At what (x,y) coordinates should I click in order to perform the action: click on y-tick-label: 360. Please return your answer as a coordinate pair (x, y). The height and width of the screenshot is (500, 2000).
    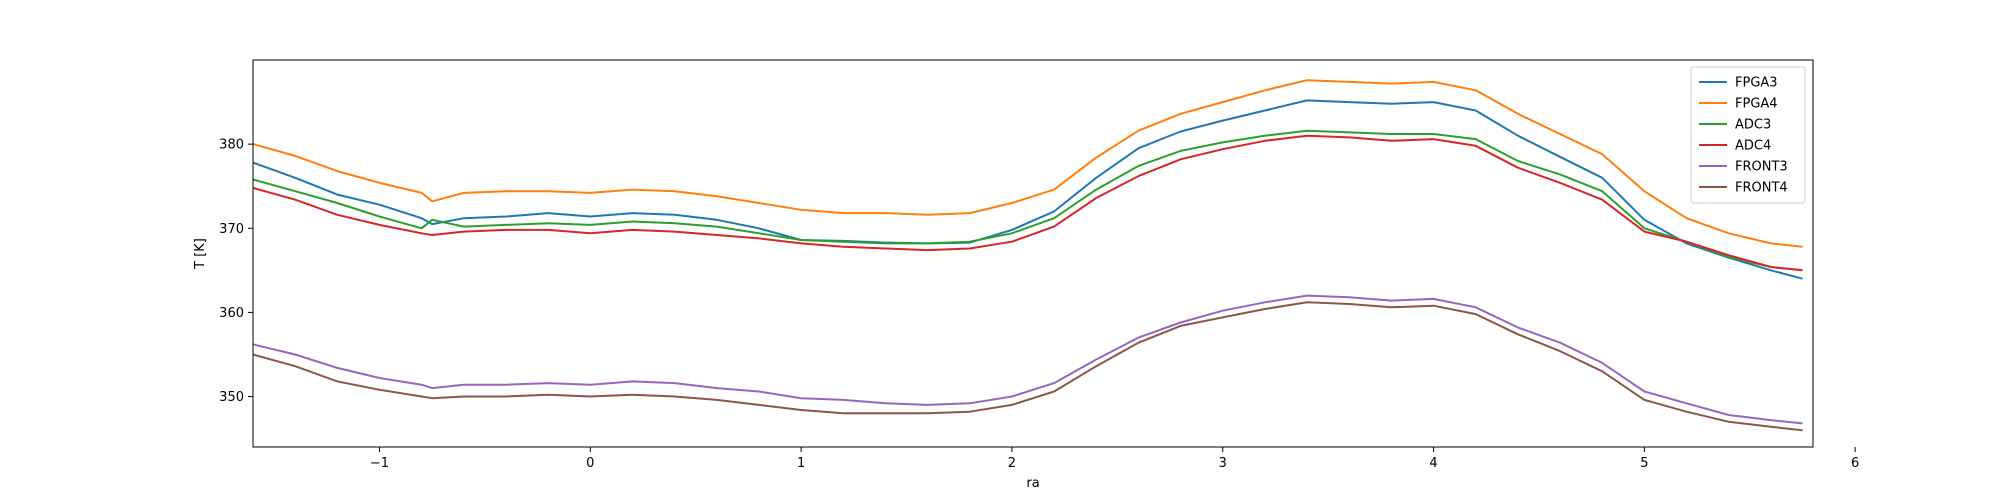
    Looking at the image, I should click on (231, 313).